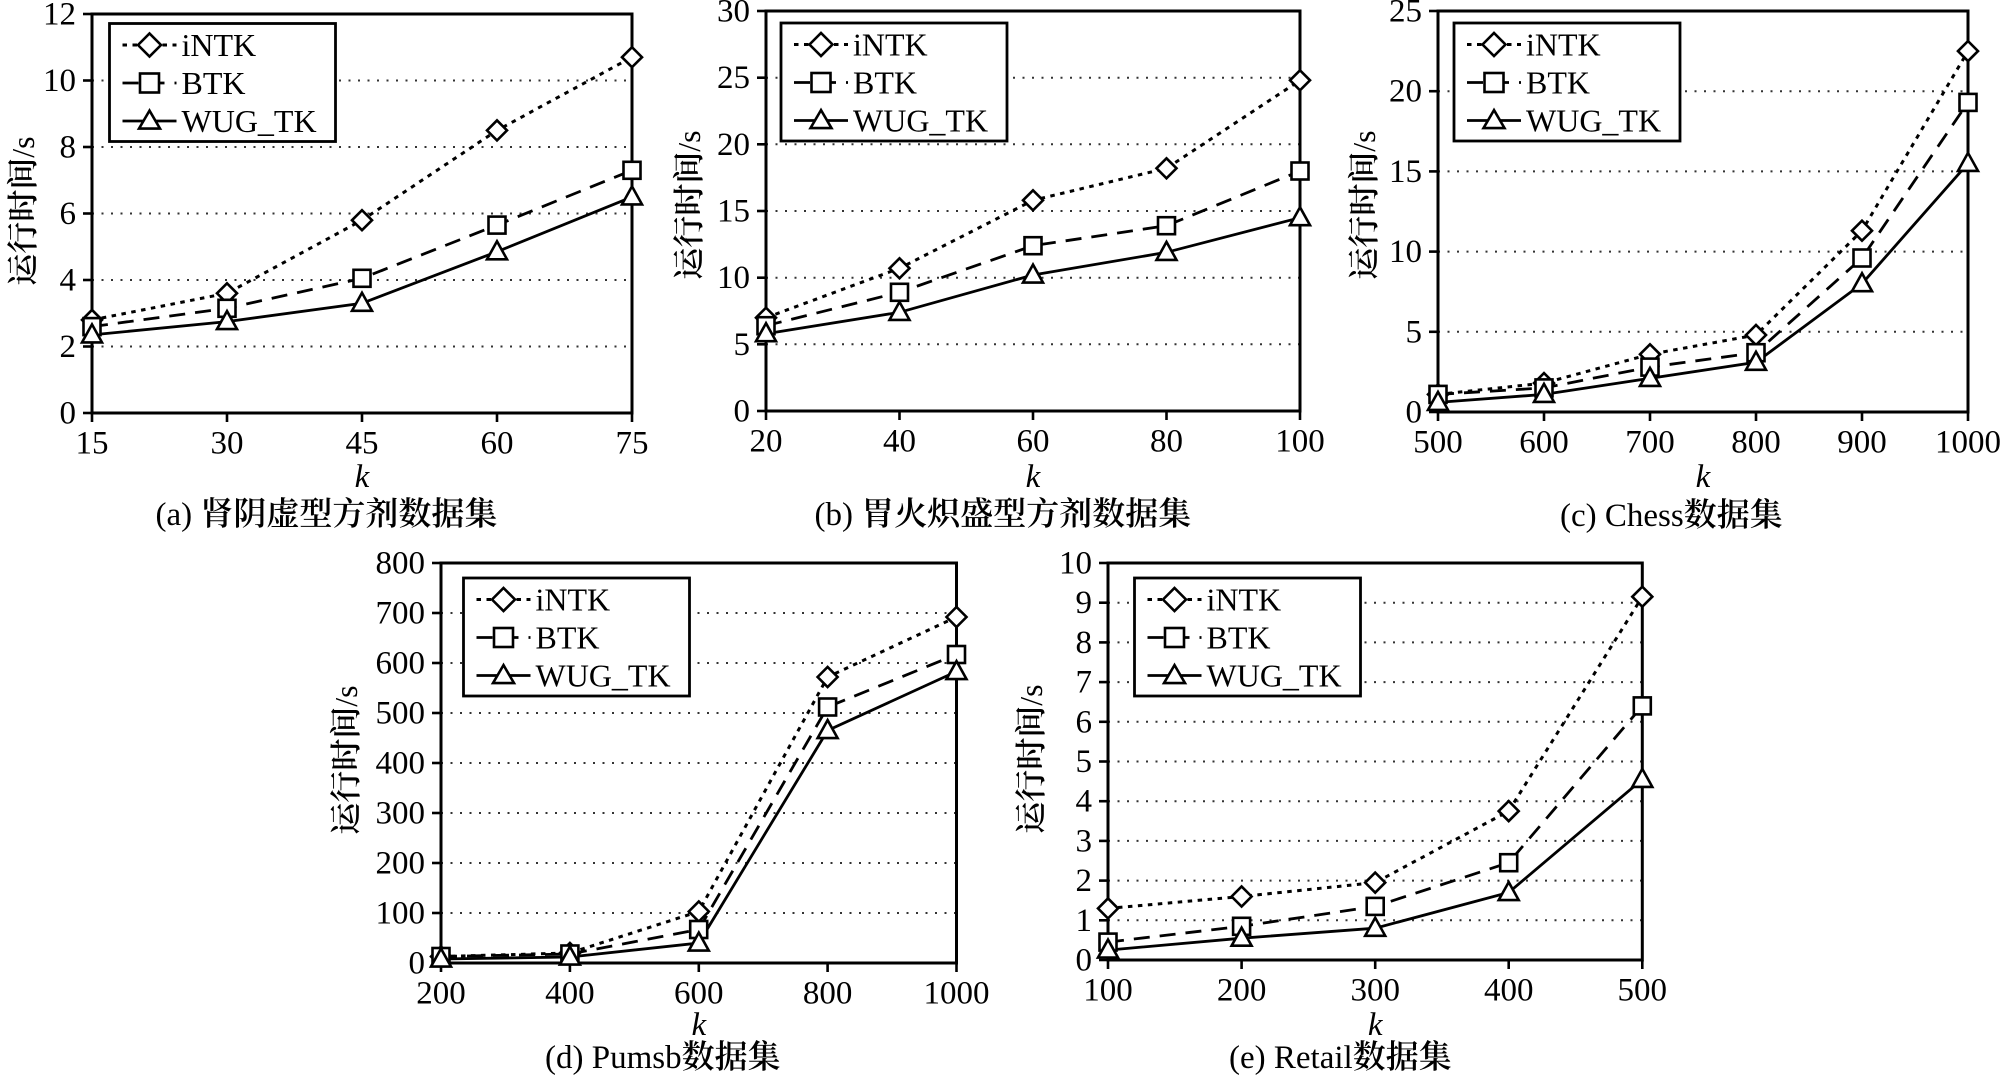  What do you see at coordinates (1084, 841) in the screenshot?
I see `svg-text: 3` at bounding box center [1084, 841].